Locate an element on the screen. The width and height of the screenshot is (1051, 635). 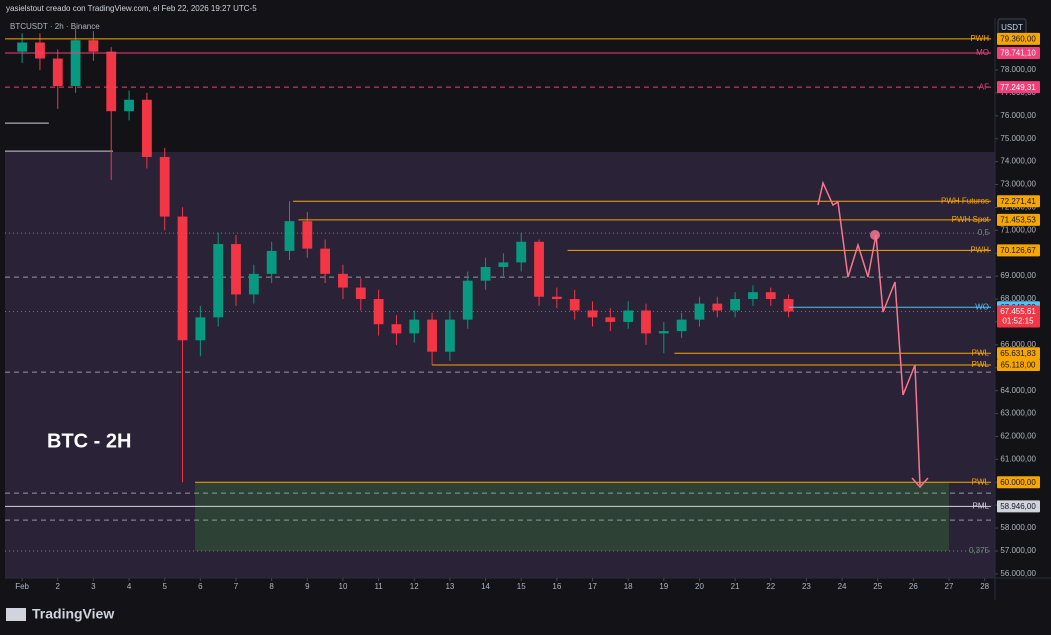
x-tick-label: 24 is located at coordinates (842, 586).